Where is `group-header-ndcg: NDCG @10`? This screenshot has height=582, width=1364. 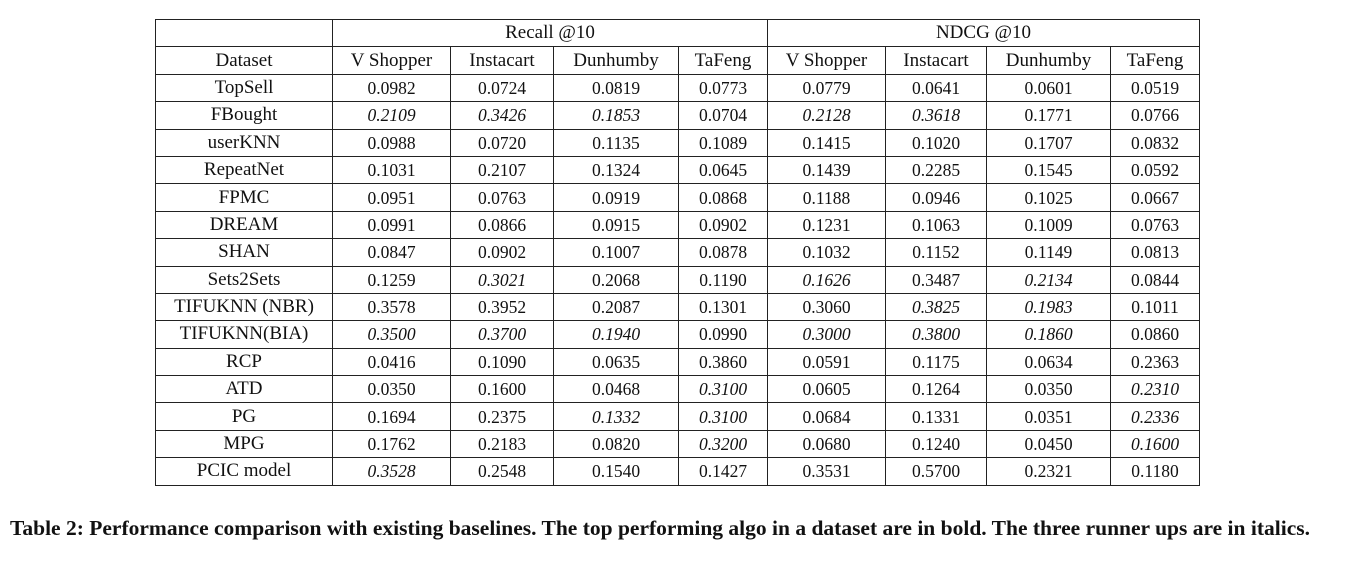
group-header-ndcg: NDCG @10 is located at coordinates (983, 33).